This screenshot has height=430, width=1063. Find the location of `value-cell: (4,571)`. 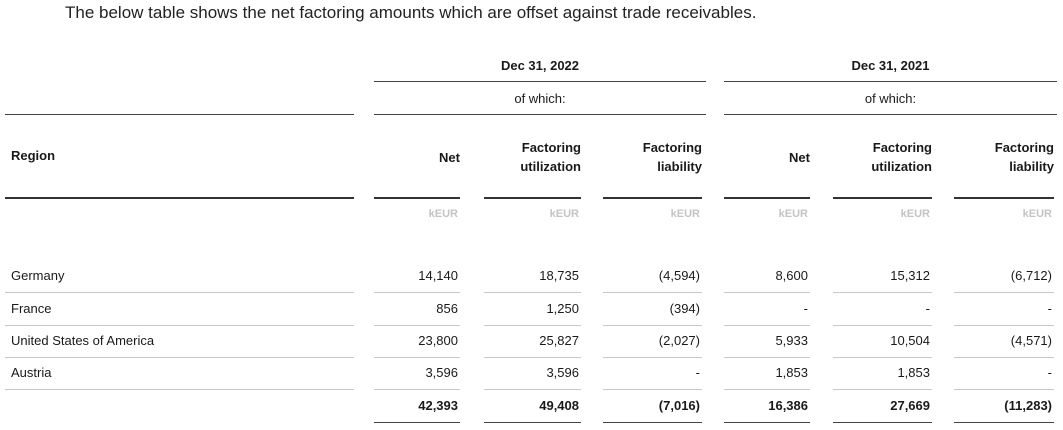

value-cell: (4,571) is located at coordinates (1031, 340).